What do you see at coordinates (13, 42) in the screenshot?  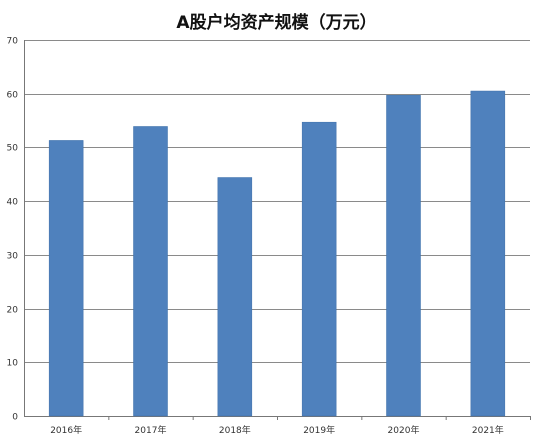 I see `y-tick-label: 70` at bounding box center [13, 42].